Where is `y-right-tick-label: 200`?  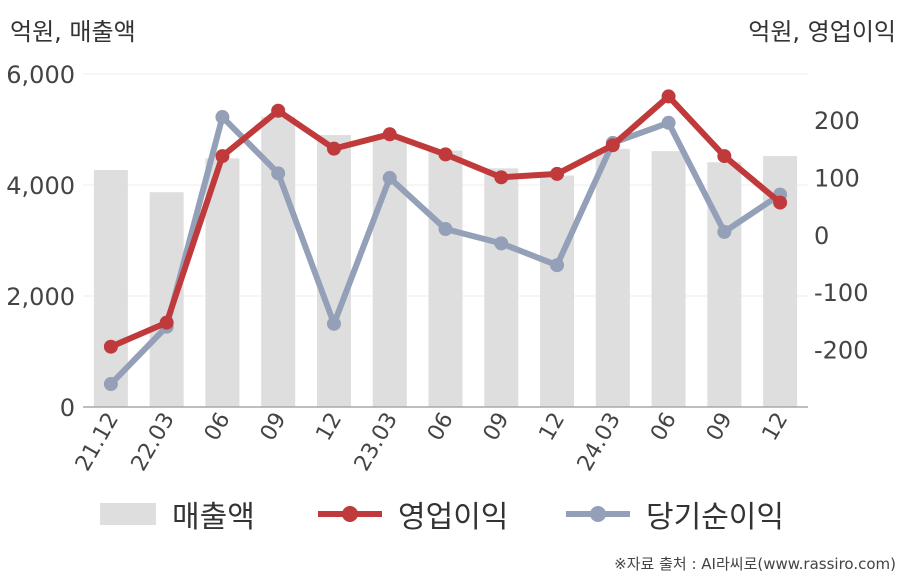 y-right-tick-label: 200 is located at coordinates (837, 121).